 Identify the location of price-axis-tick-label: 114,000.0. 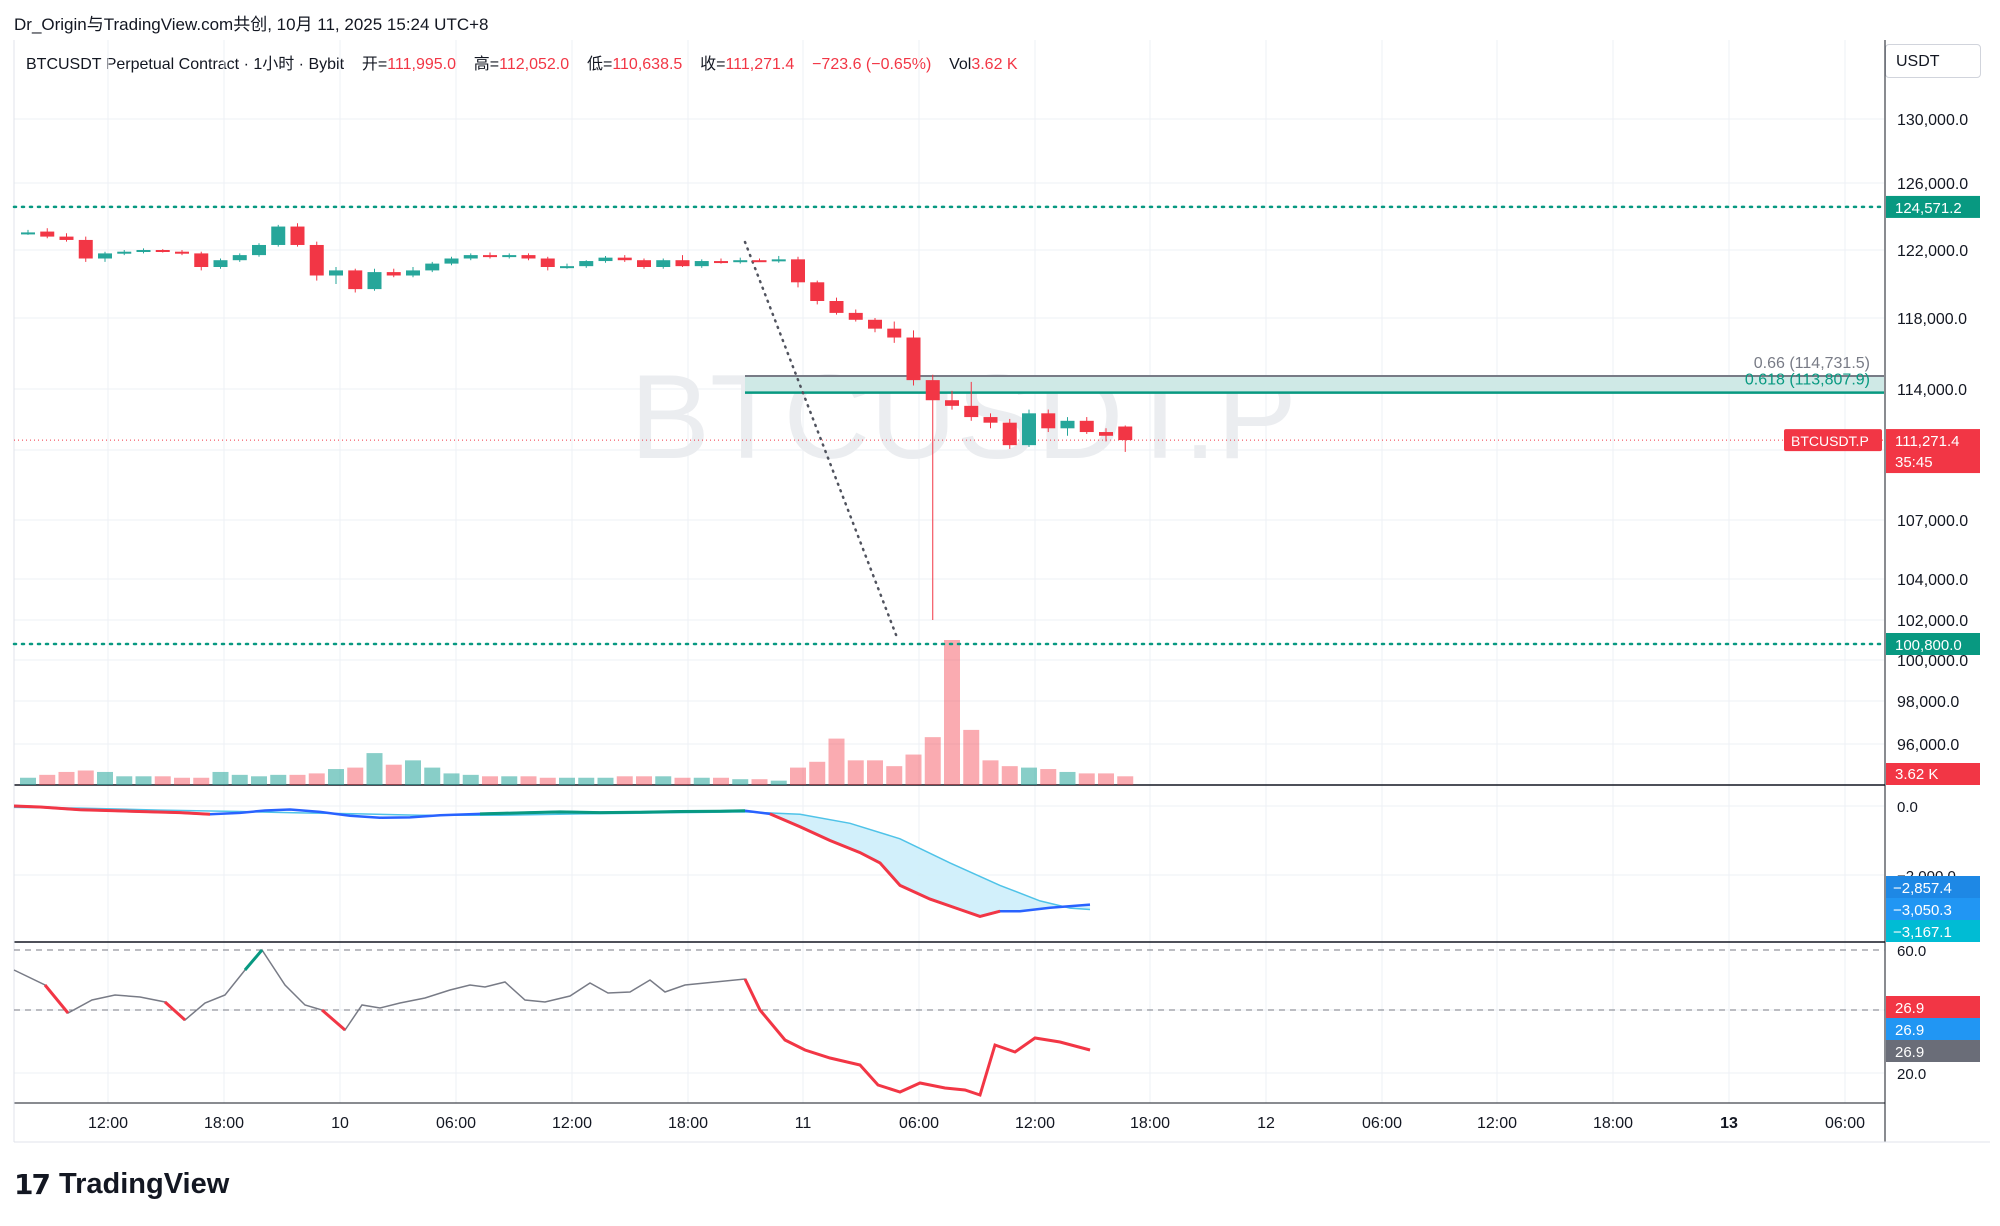
(1932, 390).